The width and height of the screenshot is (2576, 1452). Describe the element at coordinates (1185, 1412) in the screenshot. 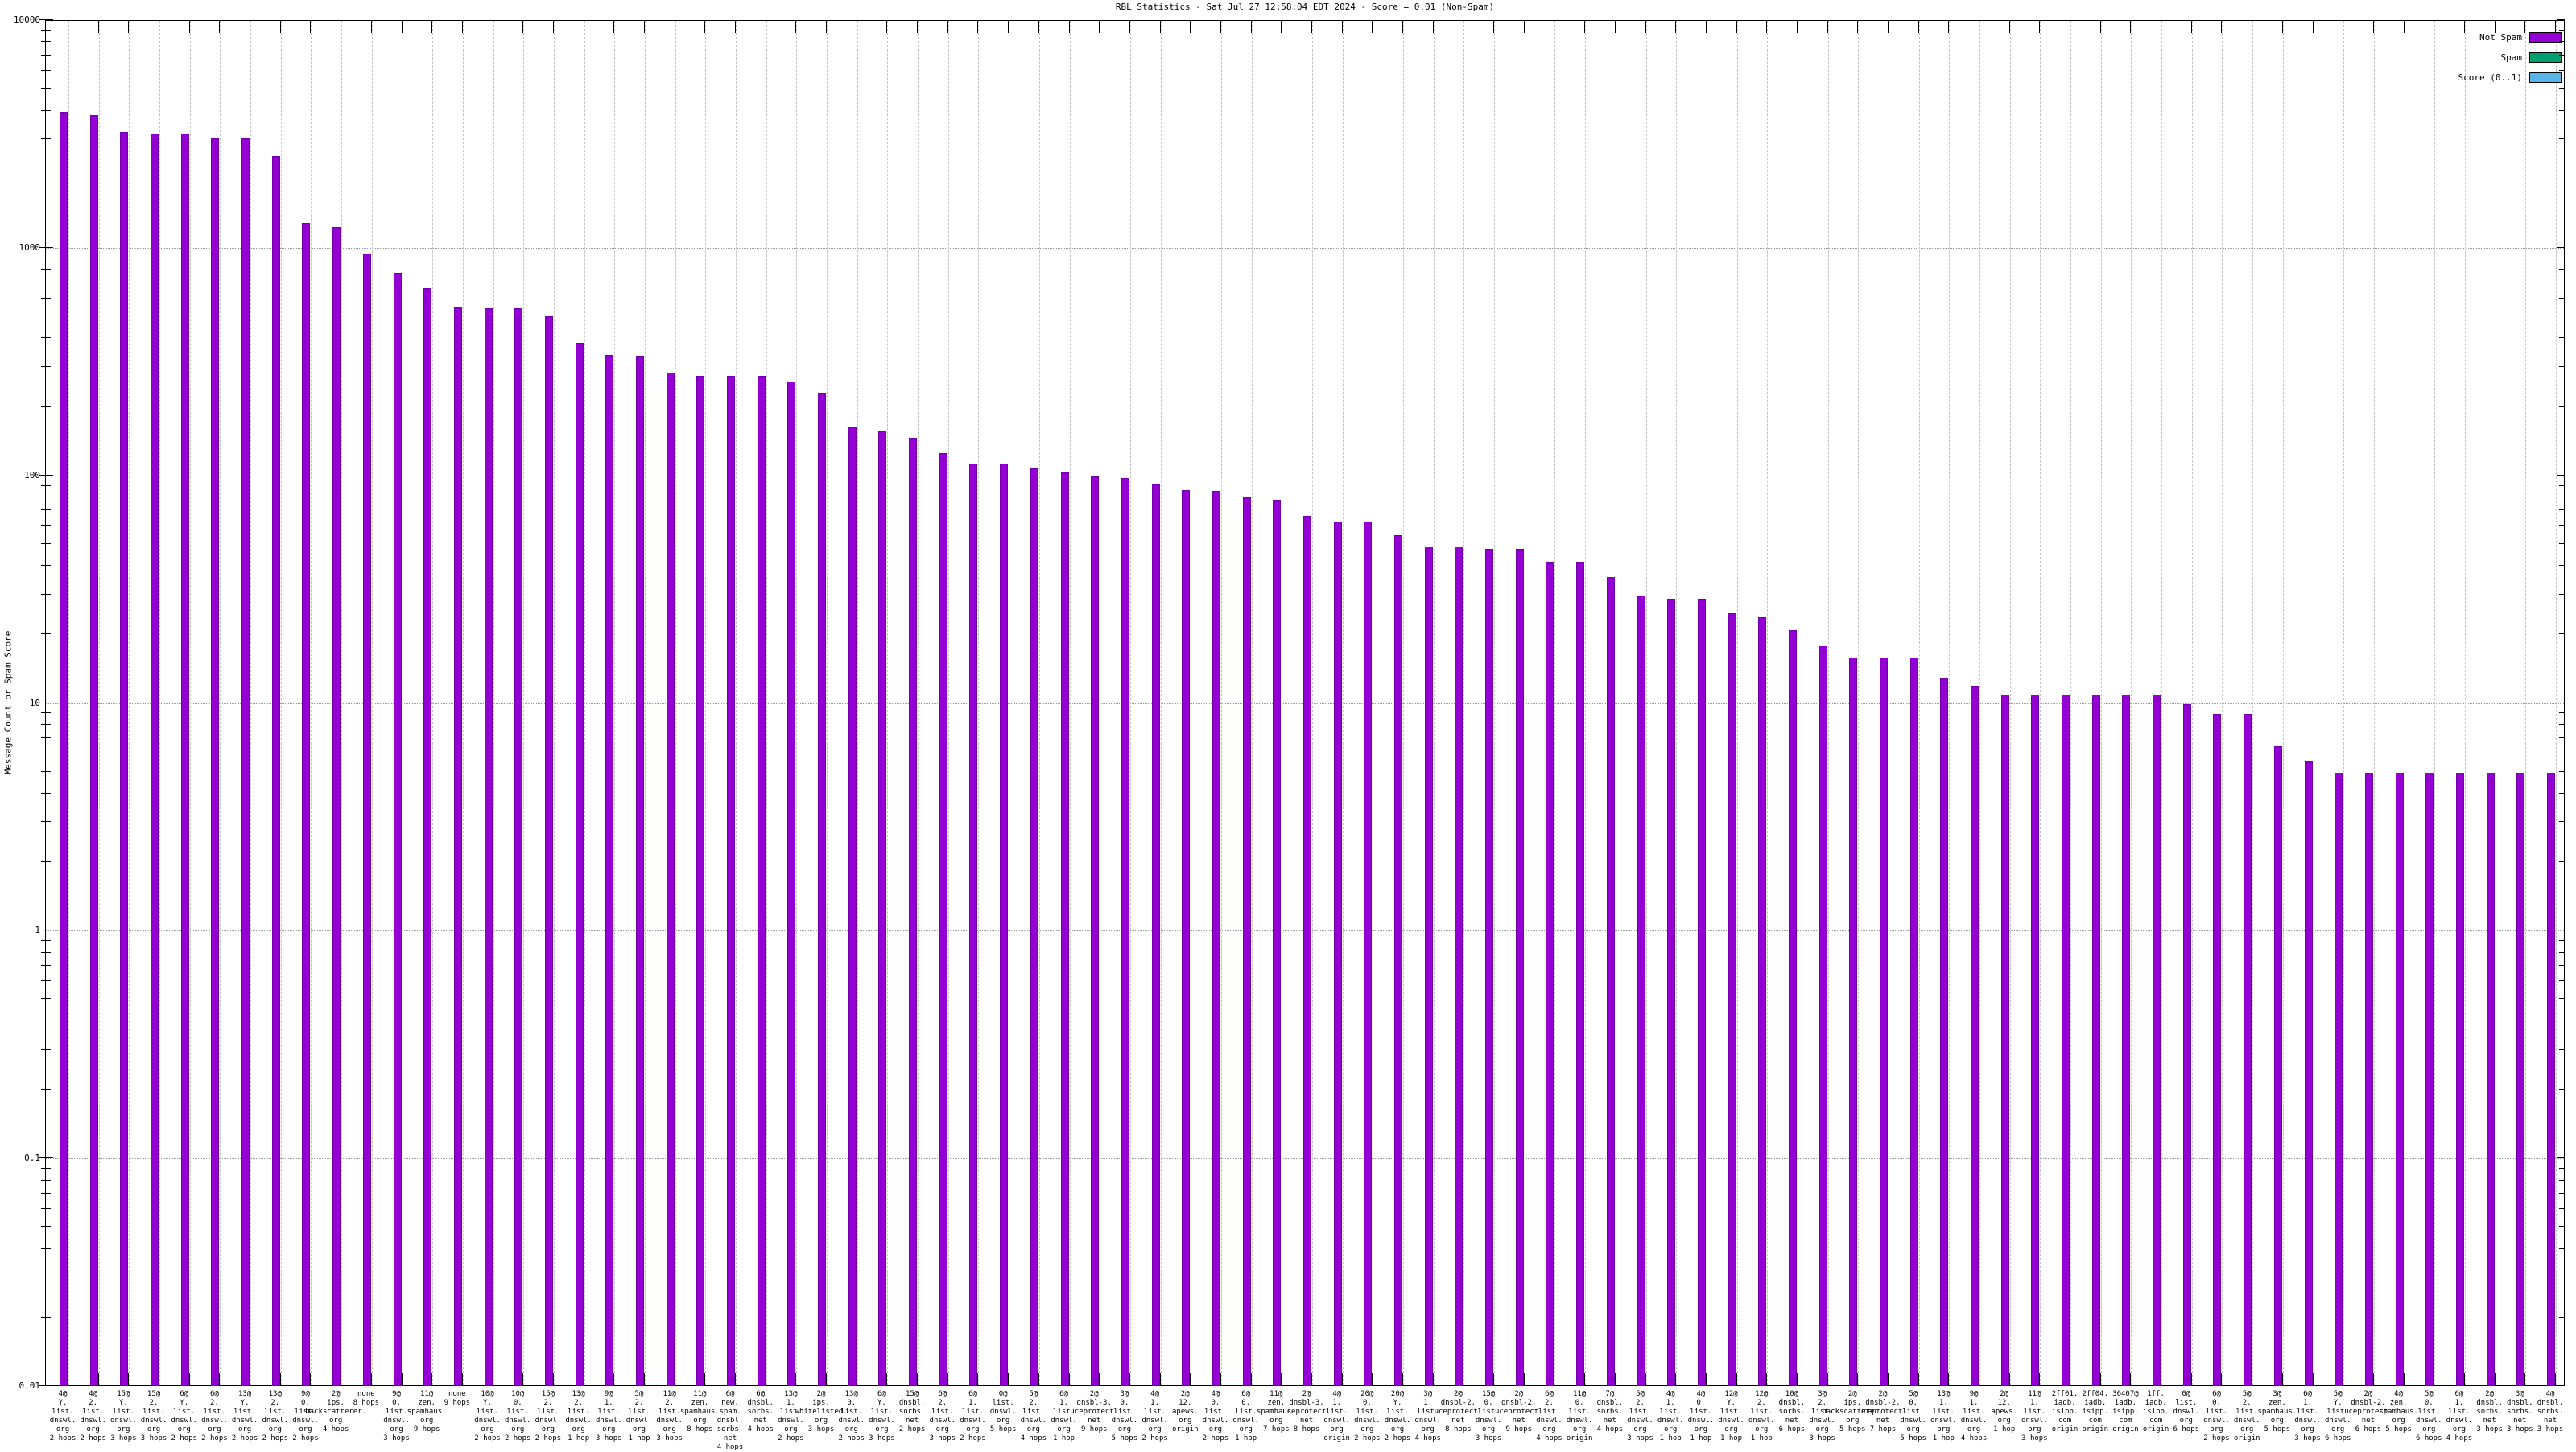

I see `x-tick-label: 2@ 12. apews. org origin` at that location.